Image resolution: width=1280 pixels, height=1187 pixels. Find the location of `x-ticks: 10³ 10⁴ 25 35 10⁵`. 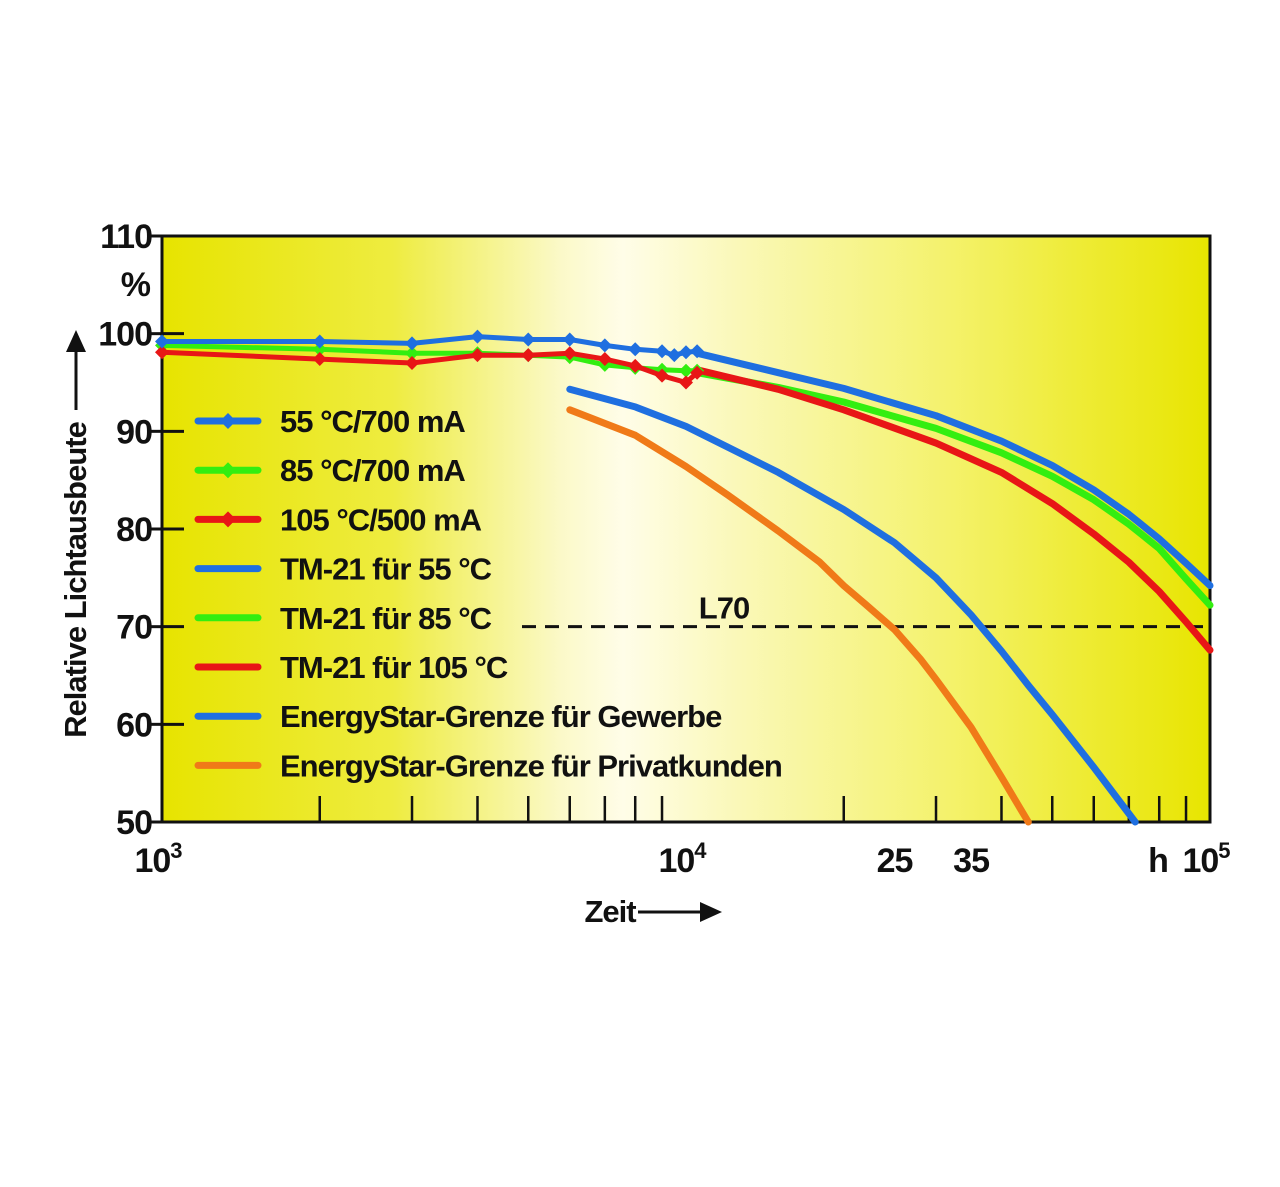

x-ticks: 10³ 10⁴ 25 35 10⁵ is located at coordinates (682, 859).